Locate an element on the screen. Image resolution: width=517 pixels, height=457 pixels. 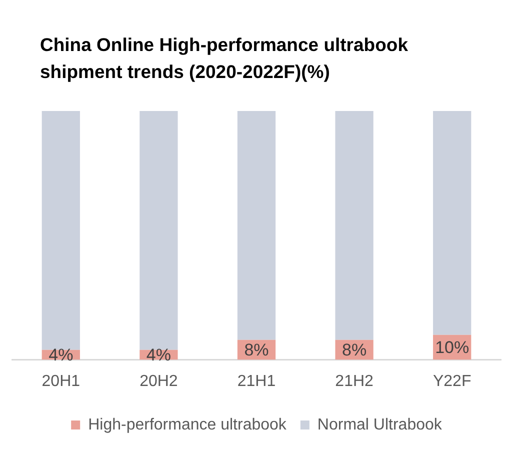
x-tick-label: 20H2 is located at coordinates (159, 381).